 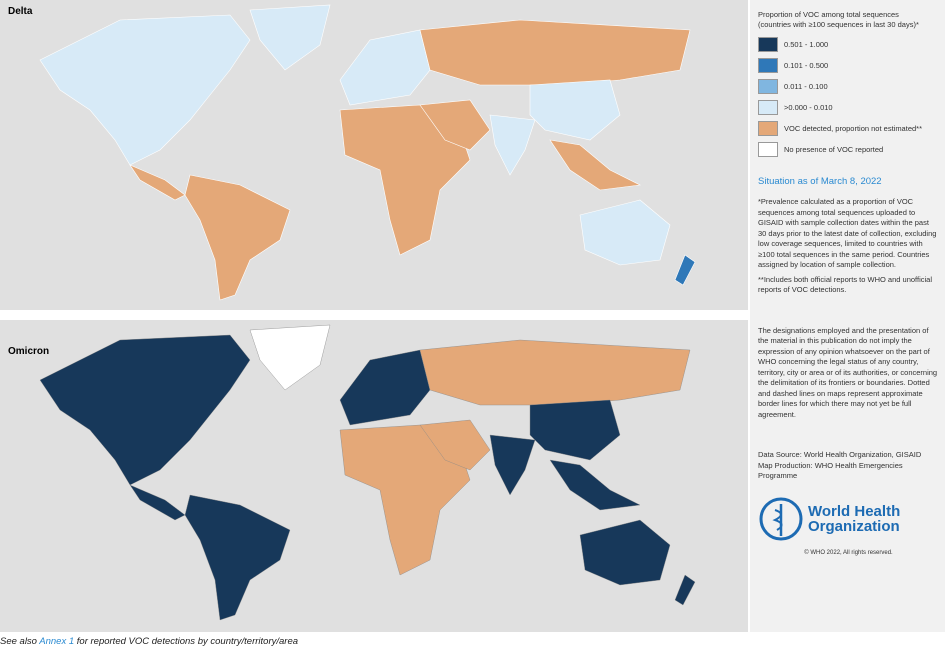 What do you see at coordinates (848, 552) in the screenshot?
I see `copyright: © WHO 2022, All rights reserved.` at bounding box center [848, 552].